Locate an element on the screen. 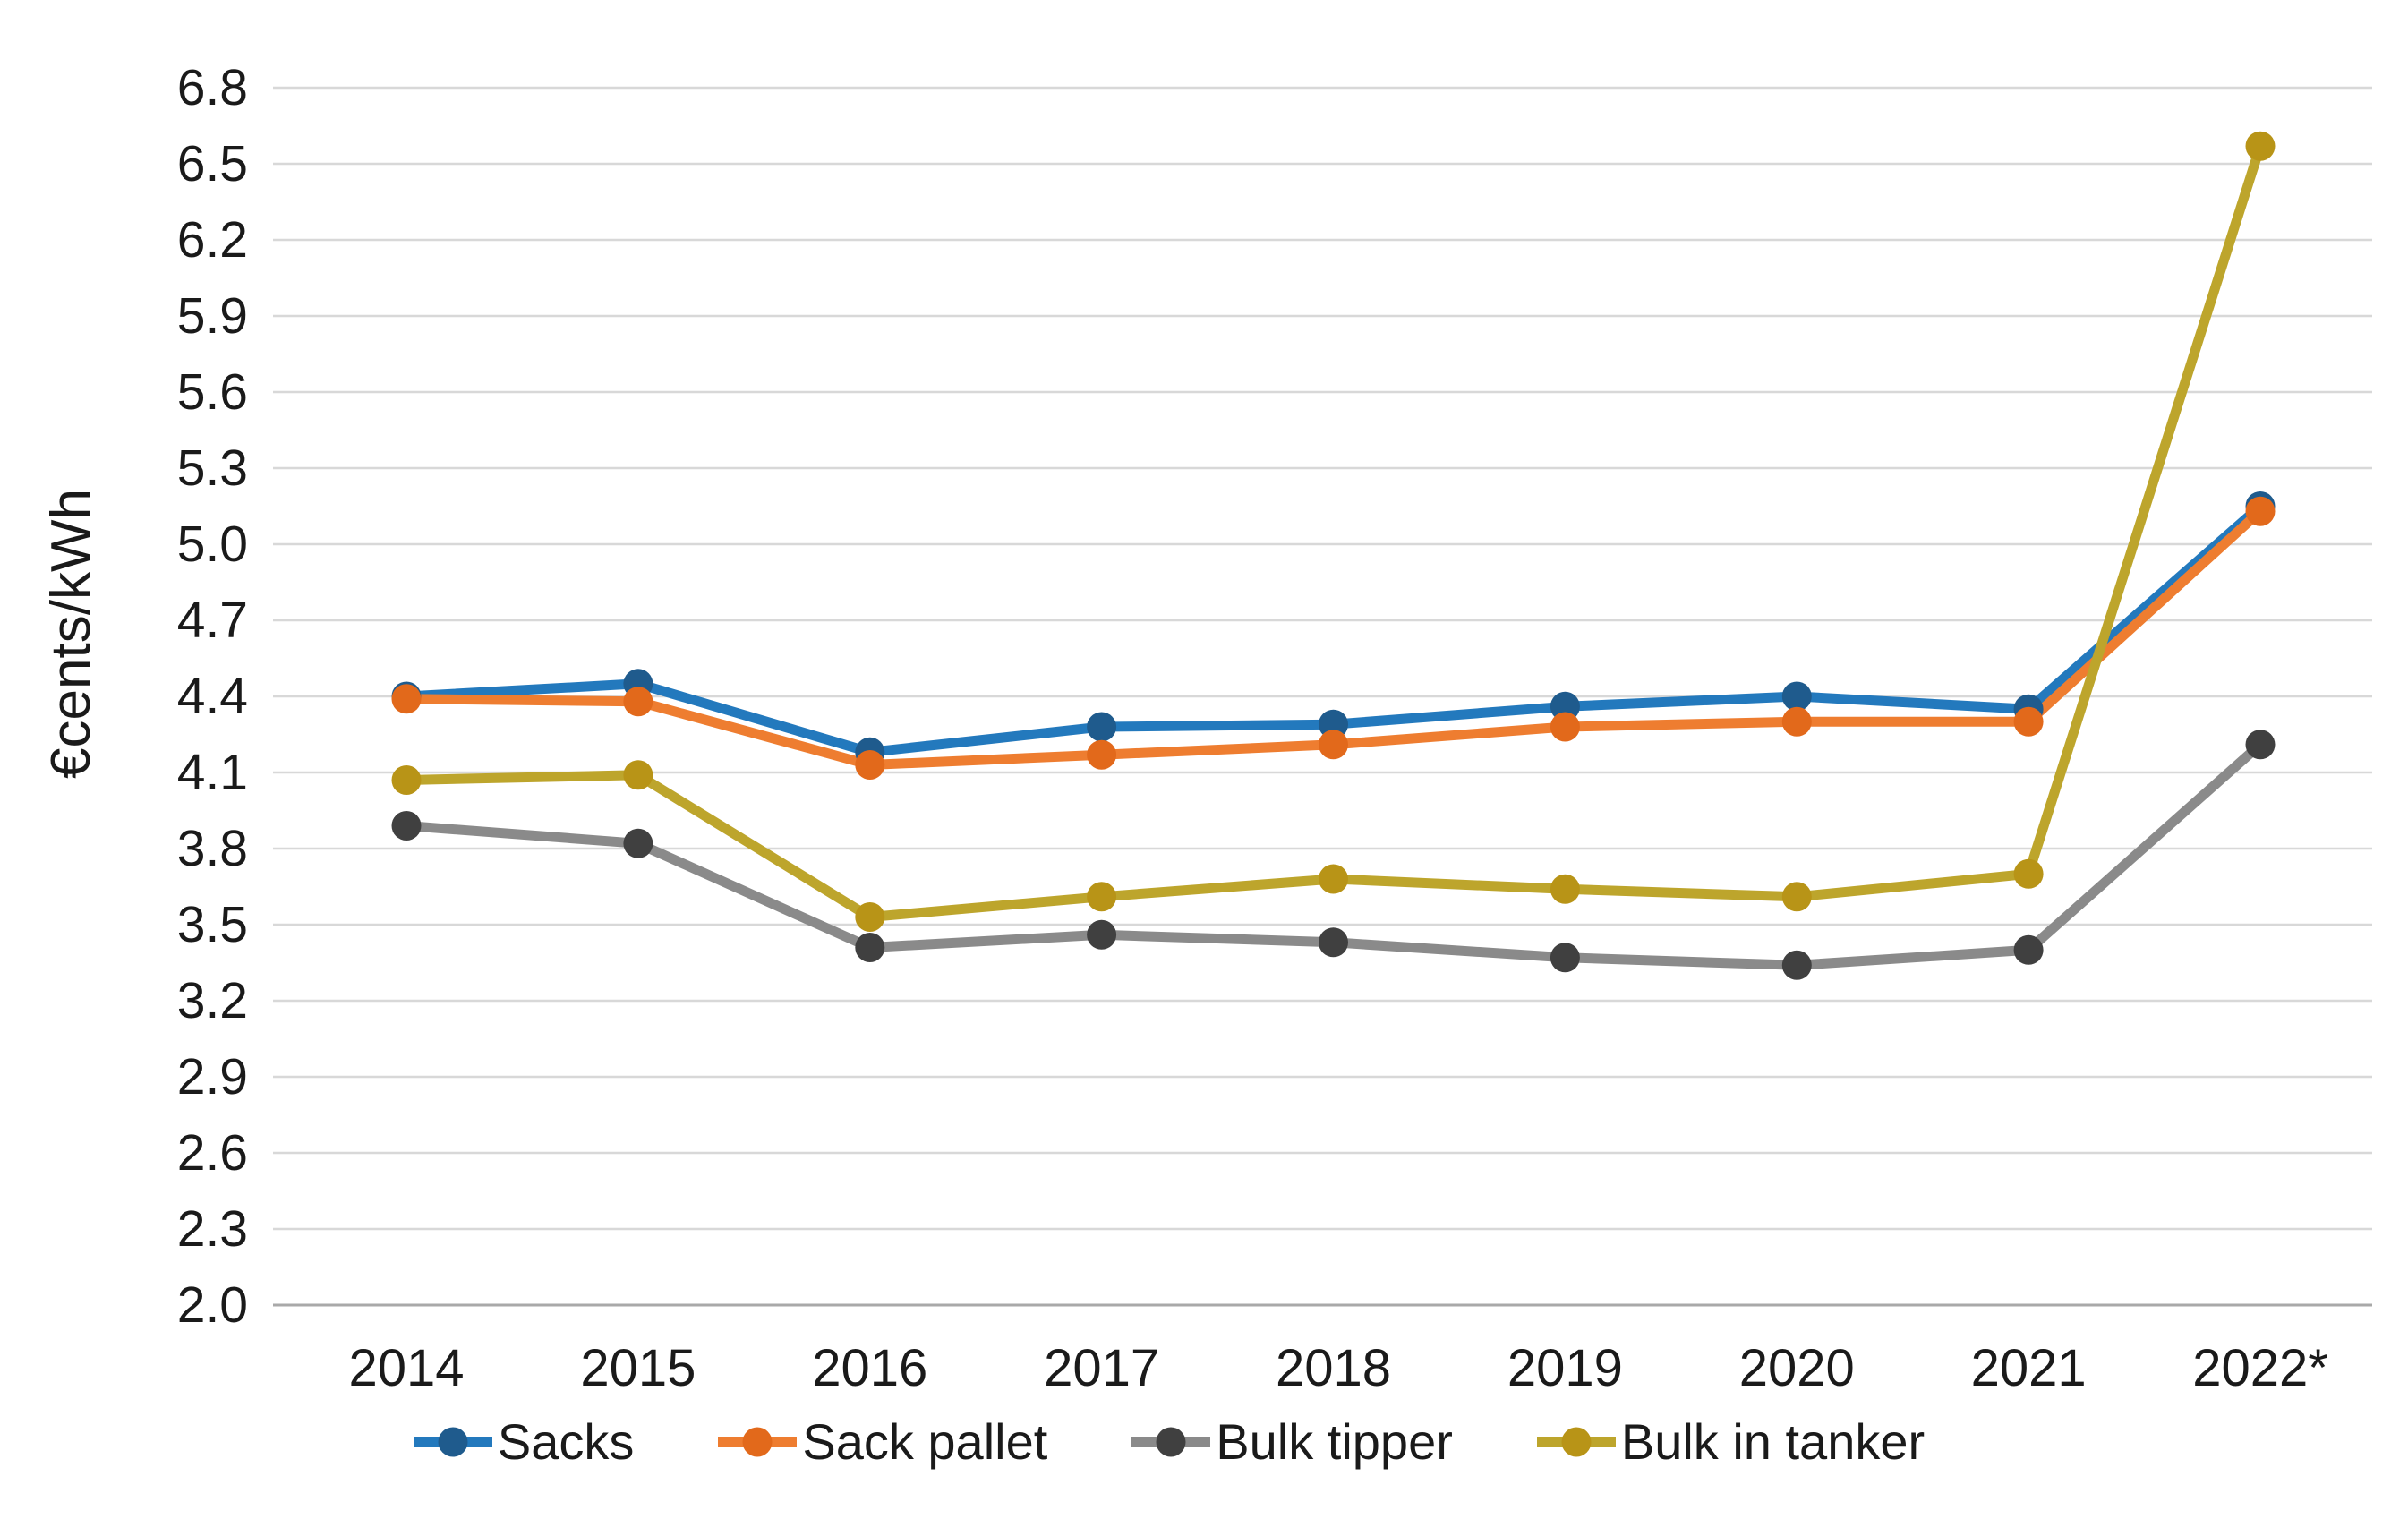 The width and height of the screenshot is (2408, 1519). x-tick-label: 2022* is located at coordinates (2260, 1368).